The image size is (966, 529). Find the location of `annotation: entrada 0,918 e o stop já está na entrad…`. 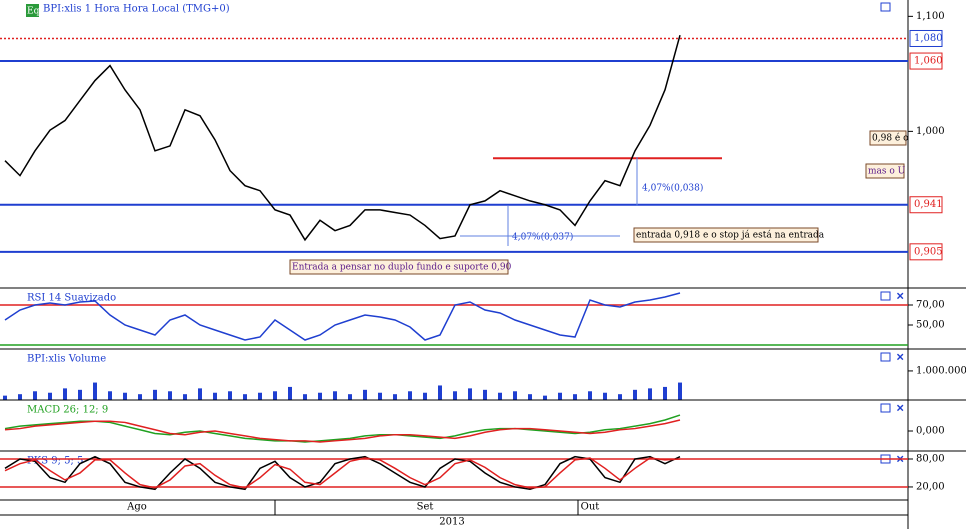

annotation: entrada 0,918 e o stop já está na entrad… is located at coordinates (730, 235).